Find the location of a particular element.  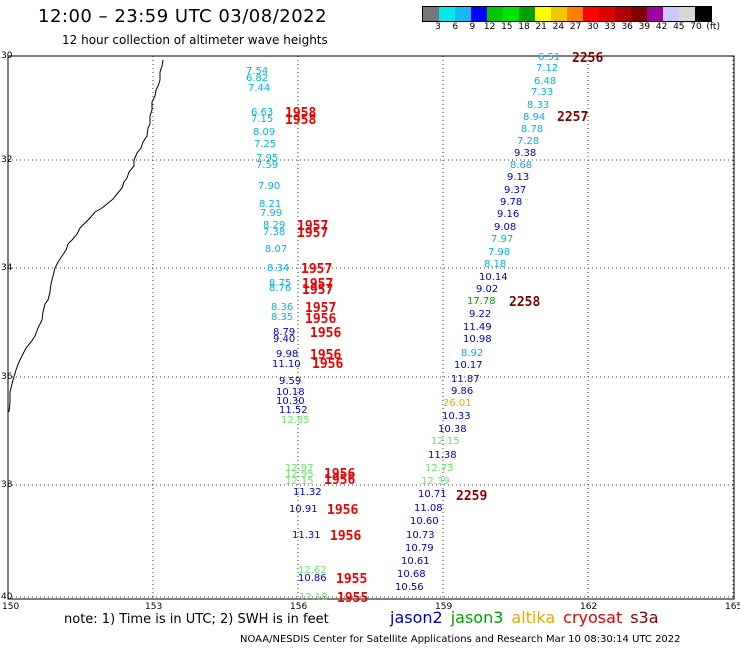

wave-height-value: 11.38 is located at coordinates (442, 455).